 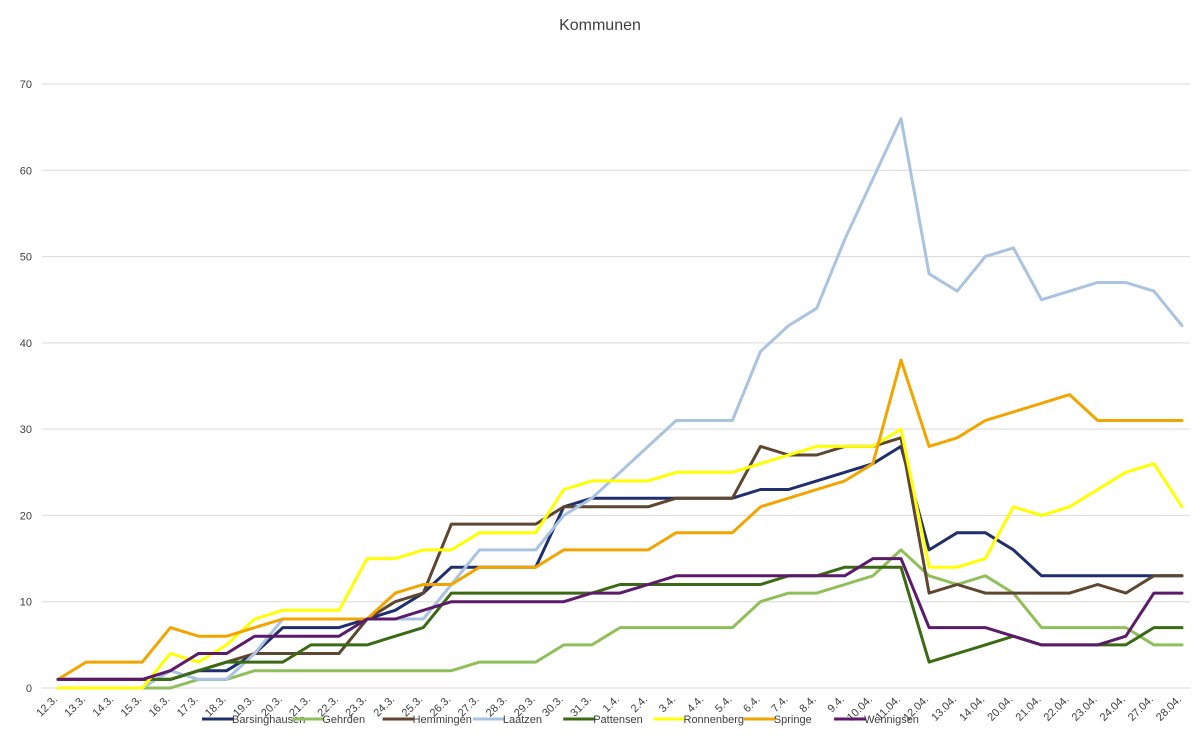 What do you see at coordinates (216, 707) in the screenshot?
I see `x-tick-label: 18.3.` at bounding box center [216, 707].